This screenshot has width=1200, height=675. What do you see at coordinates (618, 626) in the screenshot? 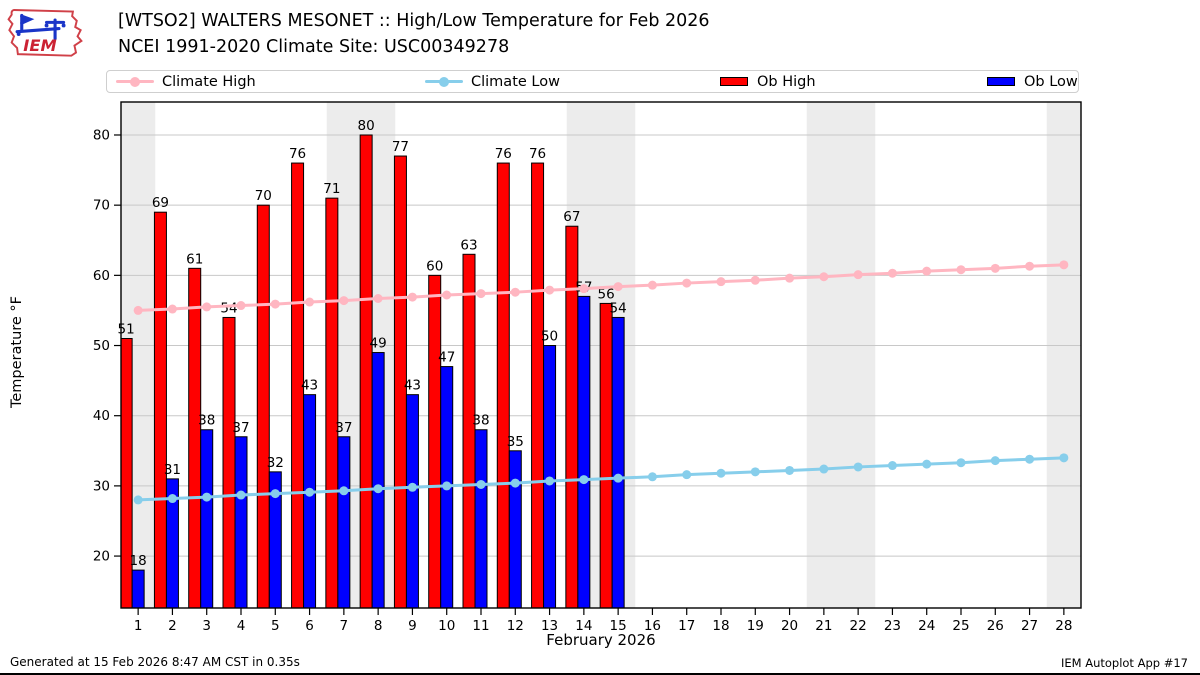
I see `x-tick-label: 15` at bounding box center [618, 626].